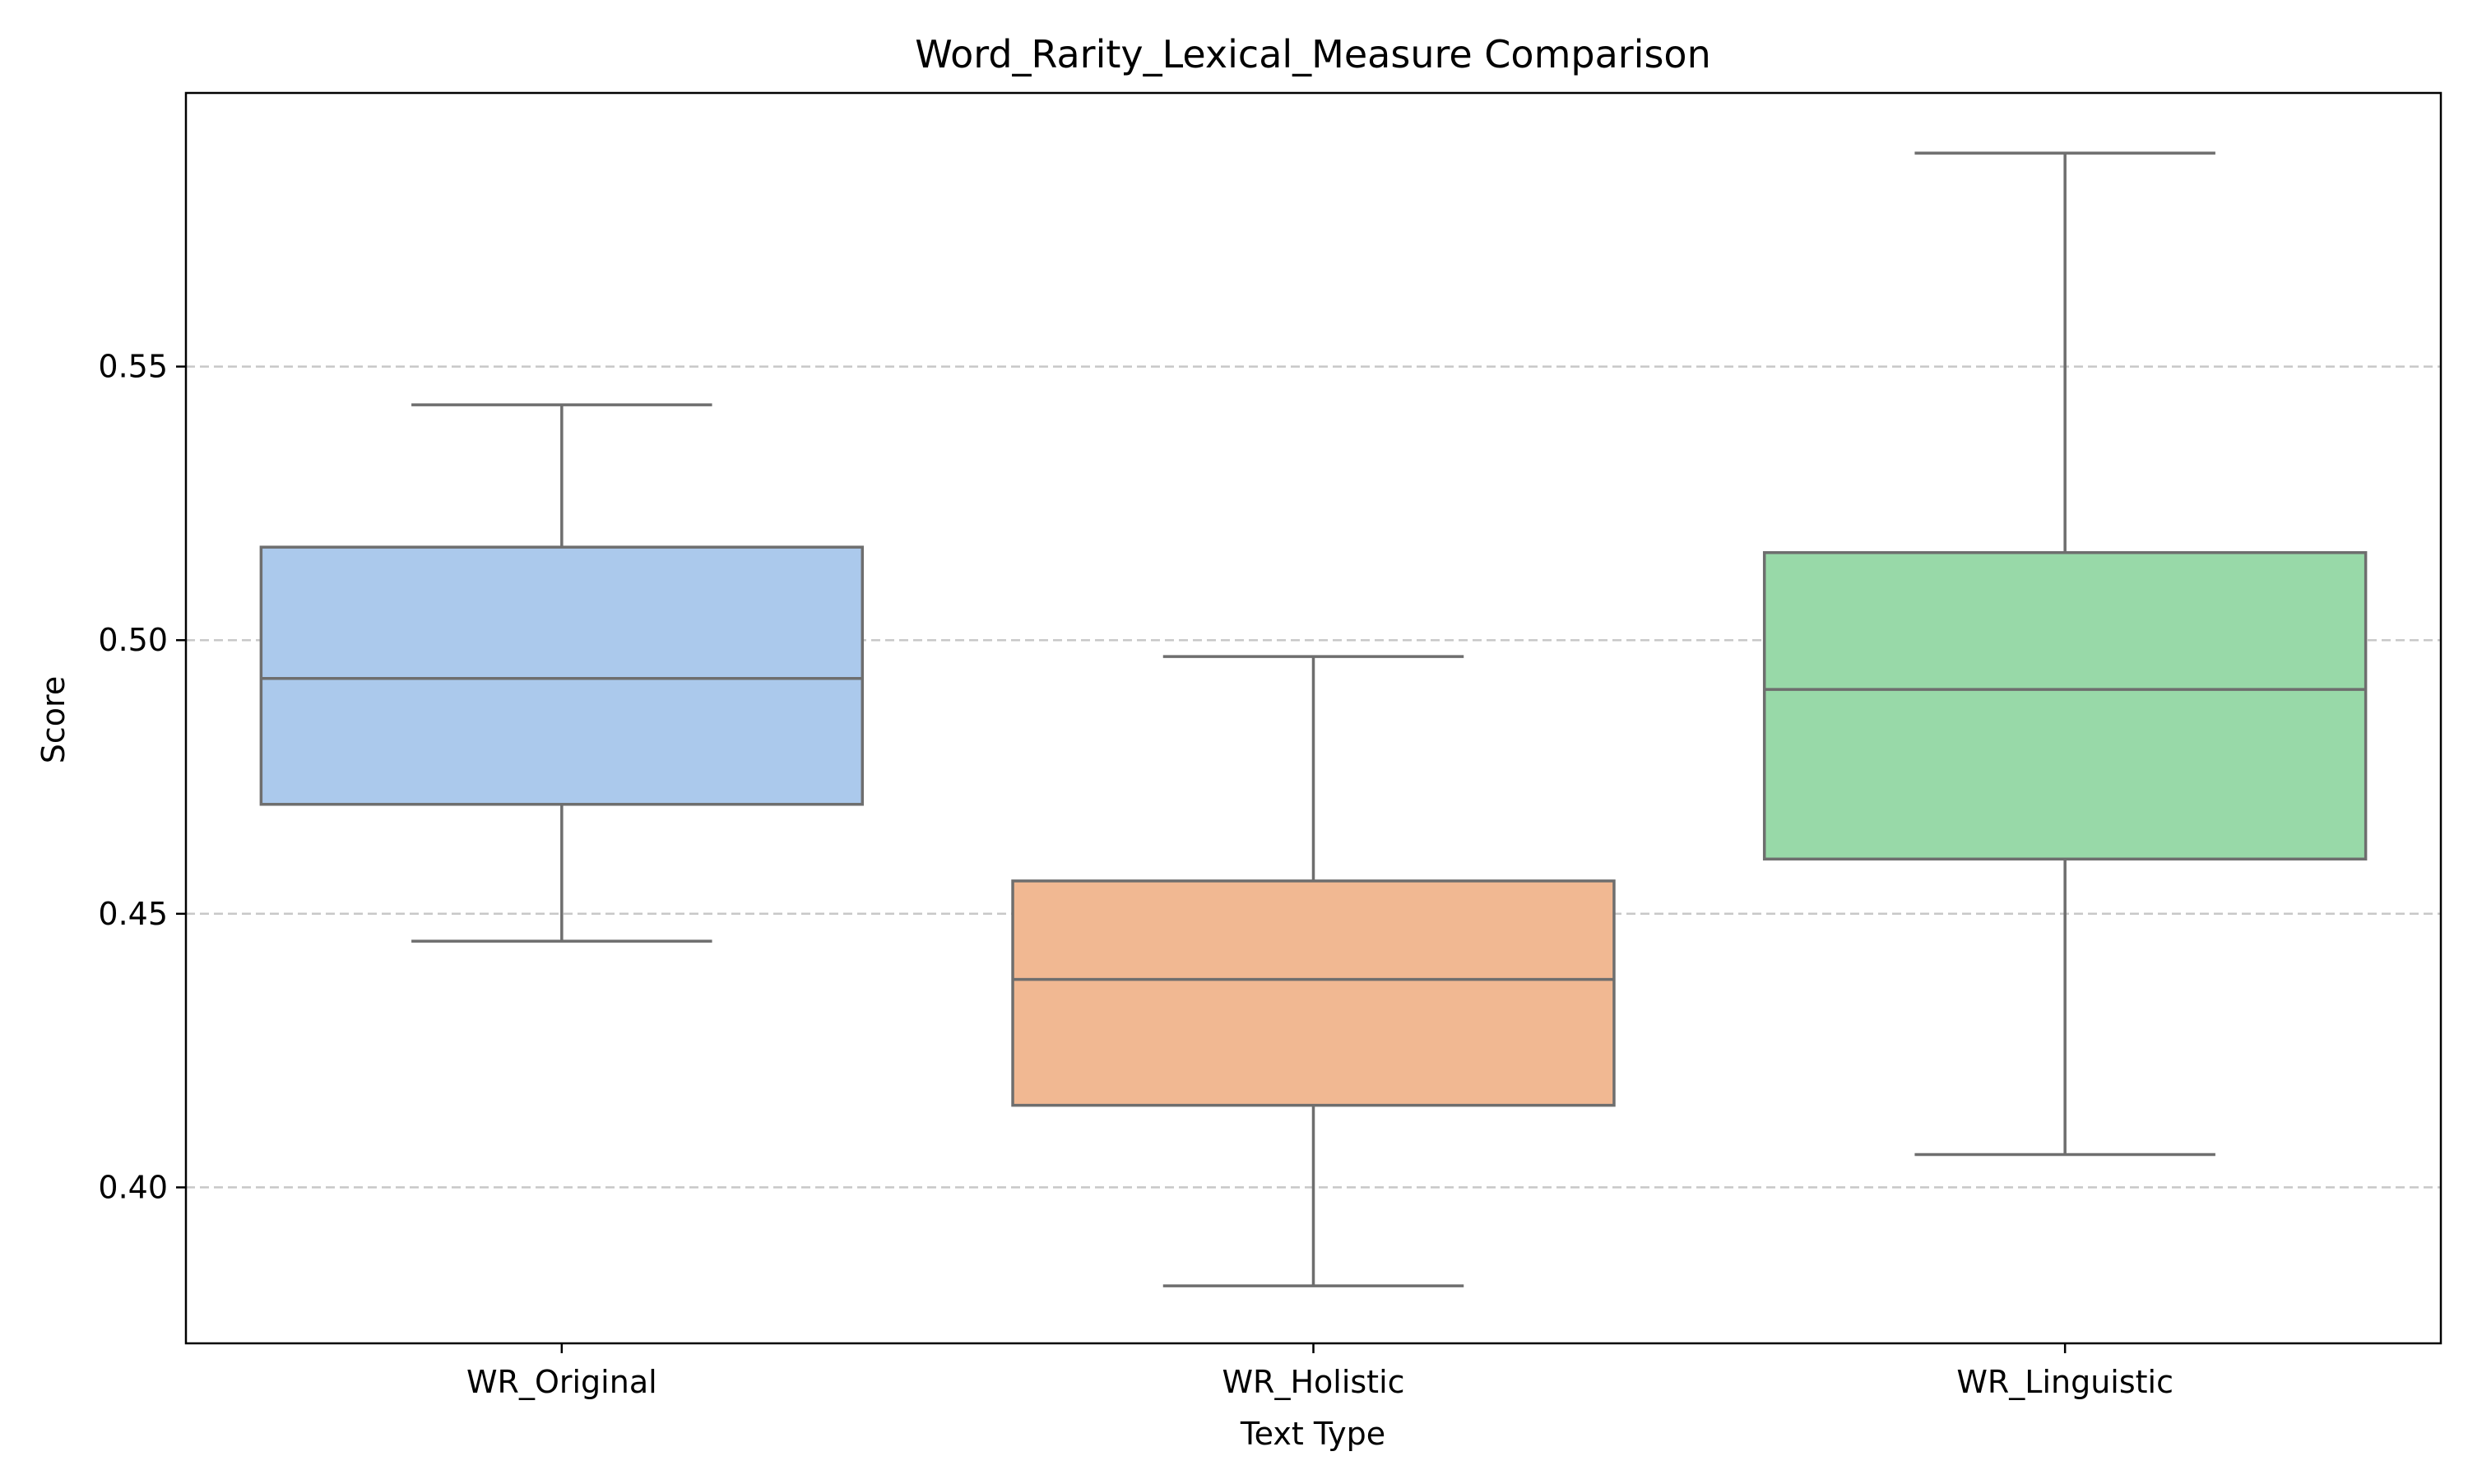 This screenshot has height=1484, width=2468. What do you see at coordinates (1312, 1434) in the screenshot?
I see `x-axis-label: Text Type` at bounding box center [1312, 1434].